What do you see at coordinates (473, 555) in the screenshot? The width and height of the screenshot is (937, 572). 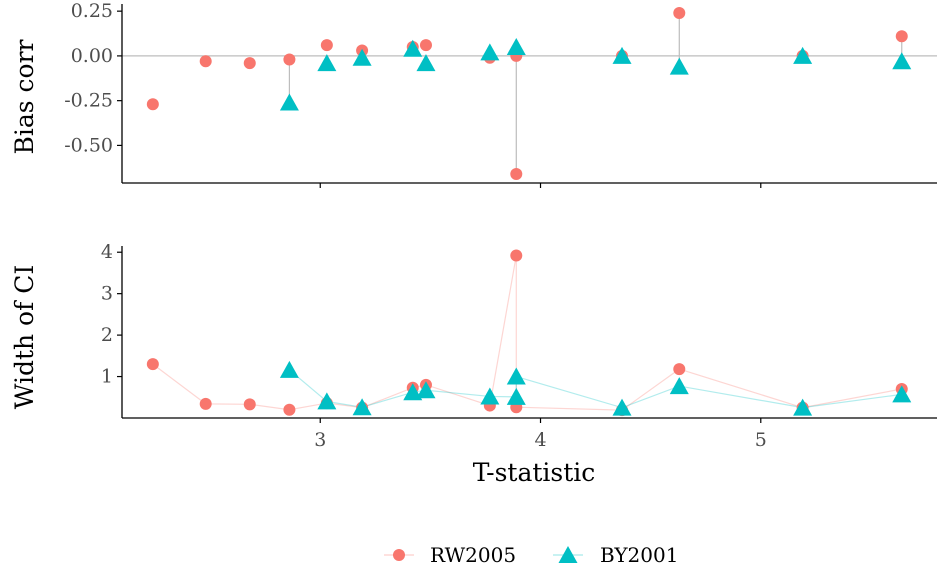 I see `legend-label-rw2005: RW2005` at bounding box center [473, 555].